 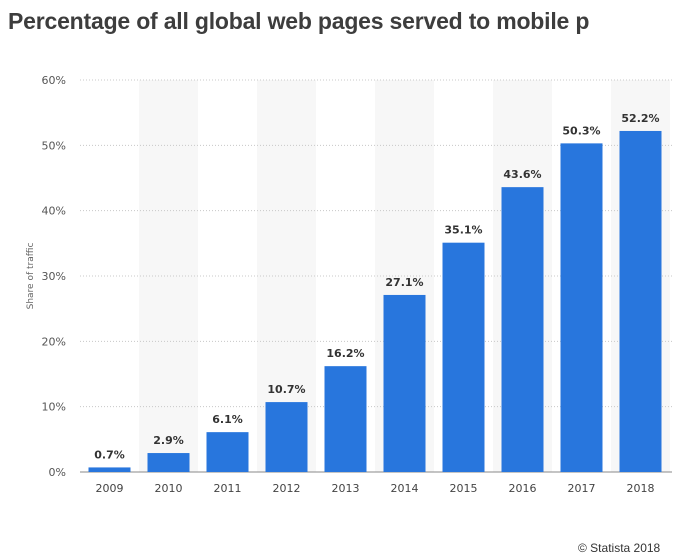 I want to click on statista-credit: © Statista 2018, so click(x=619, y=548).